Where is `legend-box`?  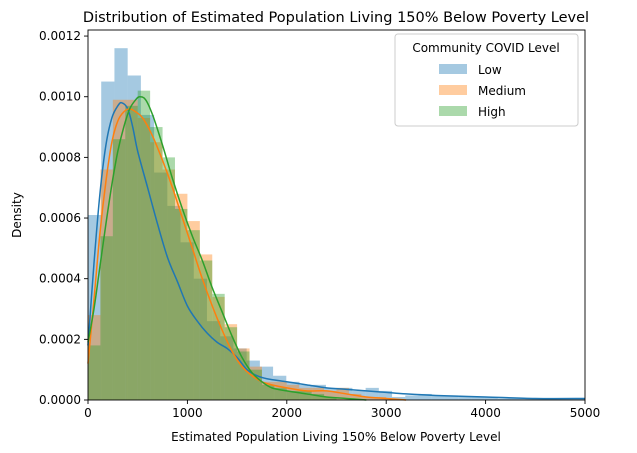 legend-box is located at coordinates (486, 80).